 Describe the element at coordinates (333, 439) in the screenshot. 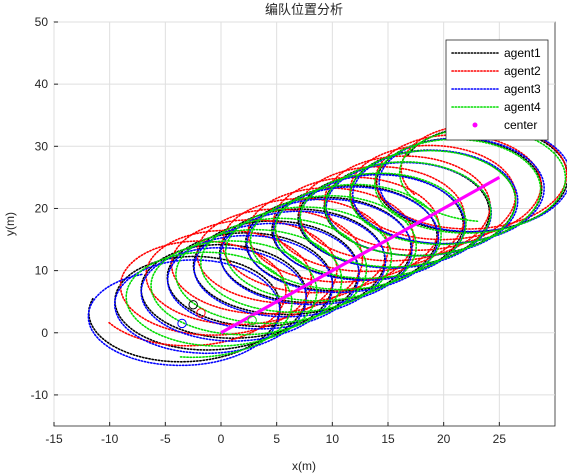

I see `x-tick-label: 10` at that location.